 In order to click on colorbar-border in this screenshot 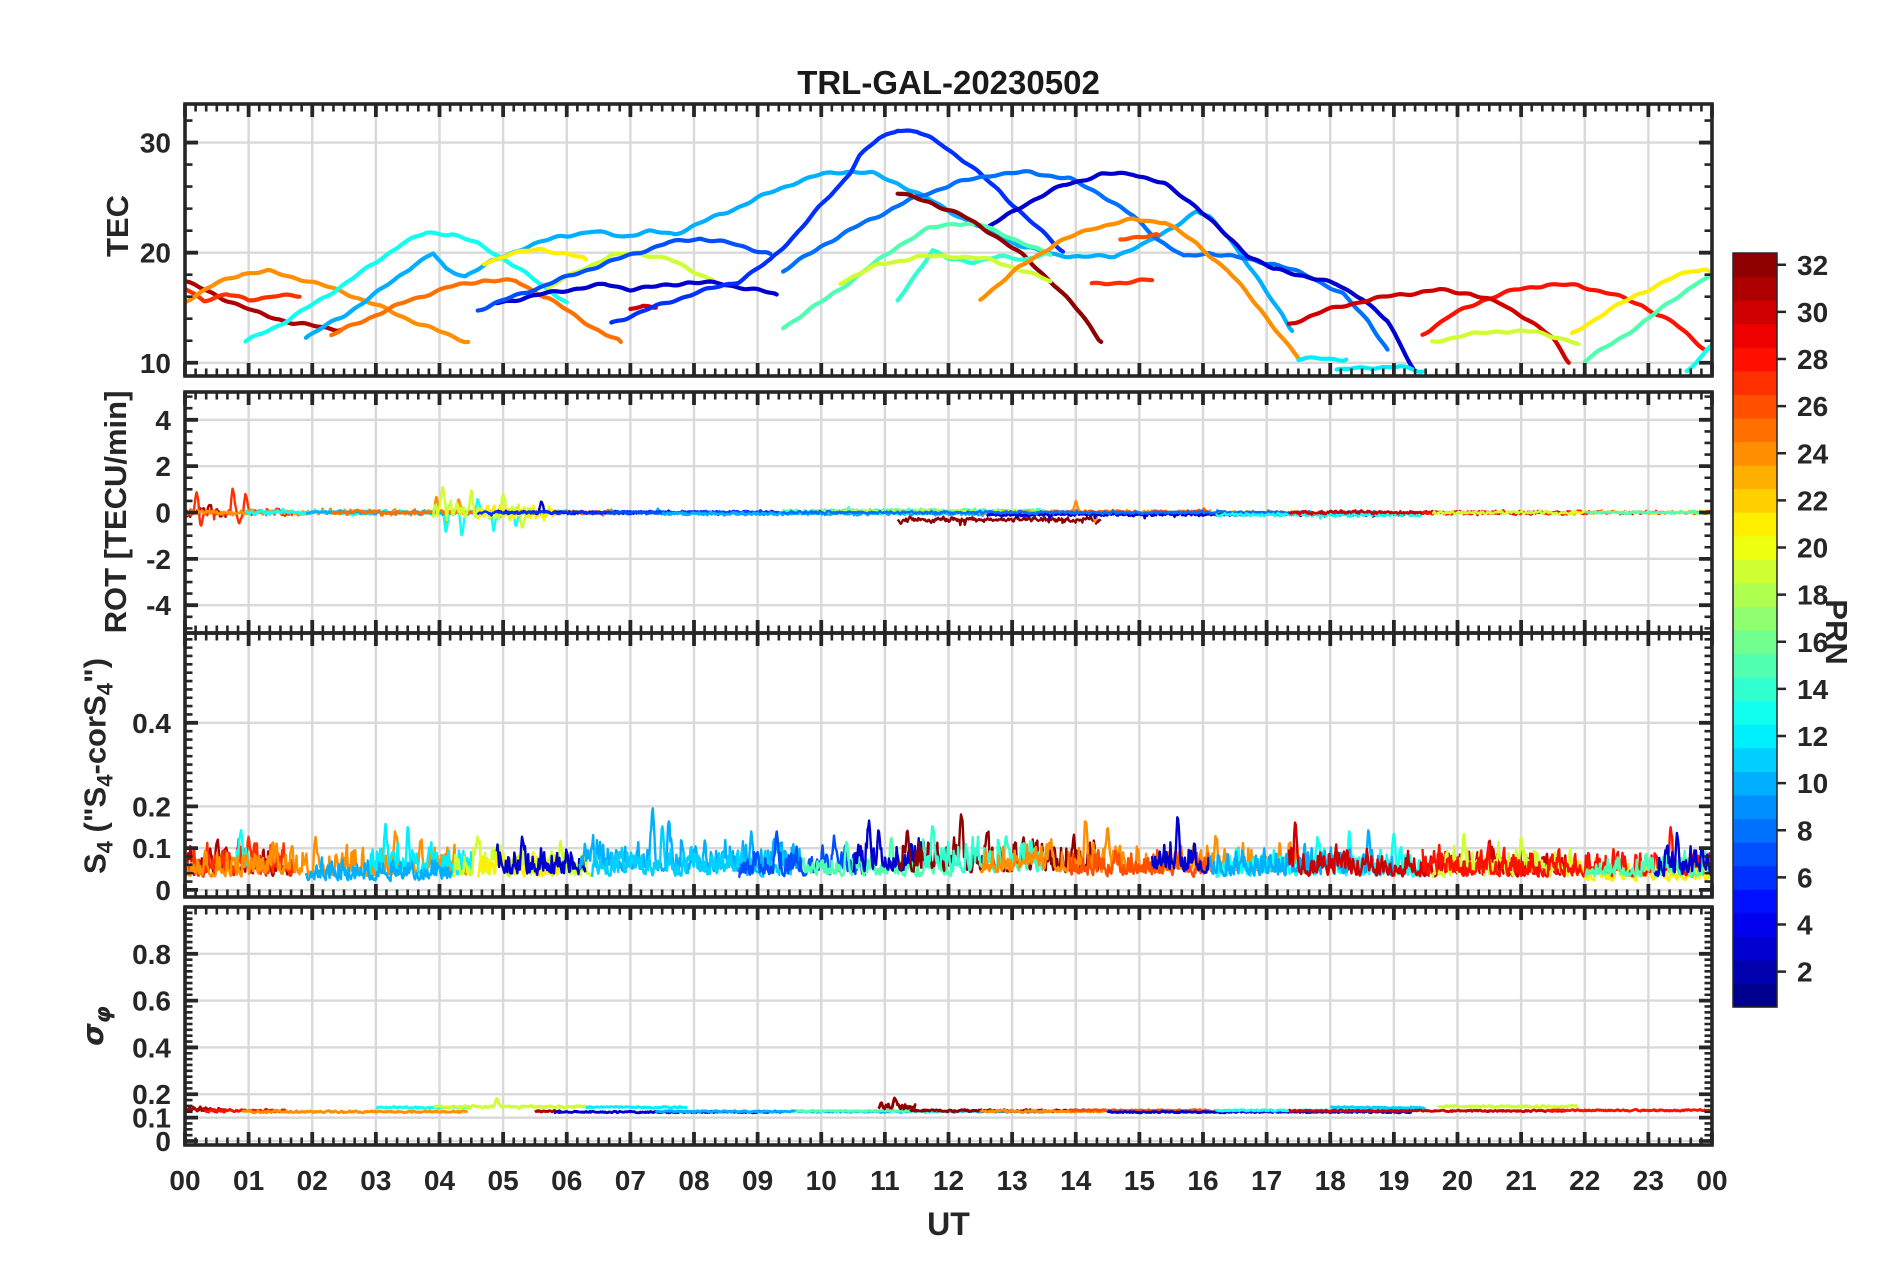, I will do `click(1755, 630)`.